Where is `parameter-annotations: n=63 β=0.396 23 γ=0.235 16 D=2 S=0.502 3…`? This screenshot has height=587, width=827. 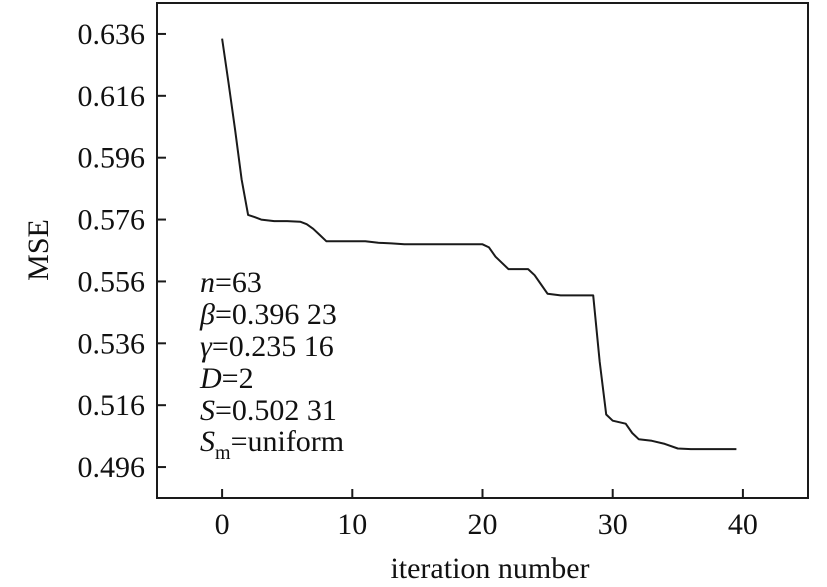 parameter-annotations: n=63 β=0.396 23 γ=0.235 16 D=2 S=0.502 3… is located at coordinates (271, 365).